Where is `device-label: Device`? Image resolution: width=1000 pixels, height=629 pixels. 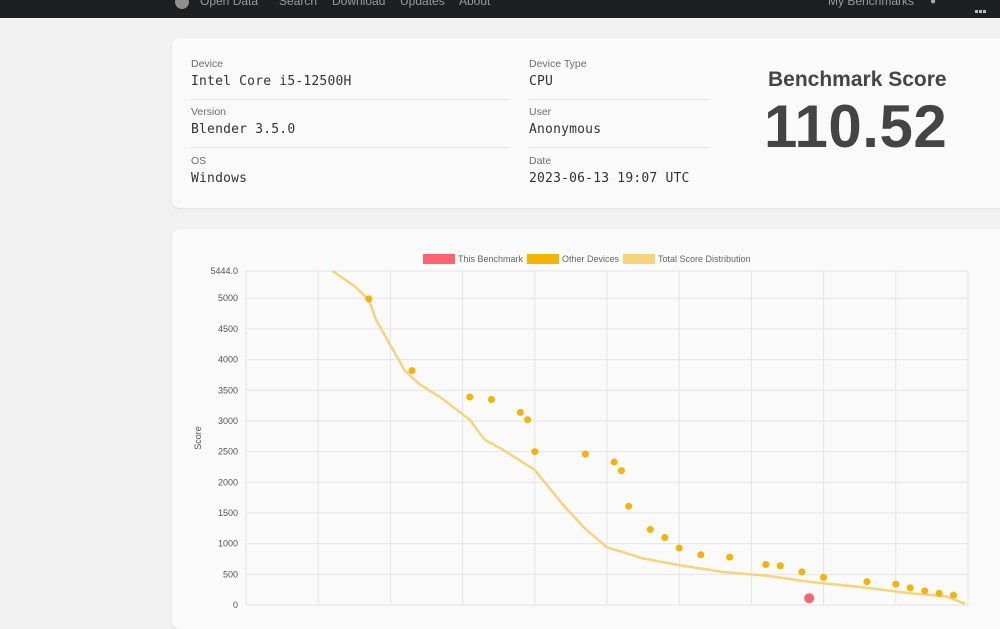
device-label: Device is located at coordinates (207, 64).